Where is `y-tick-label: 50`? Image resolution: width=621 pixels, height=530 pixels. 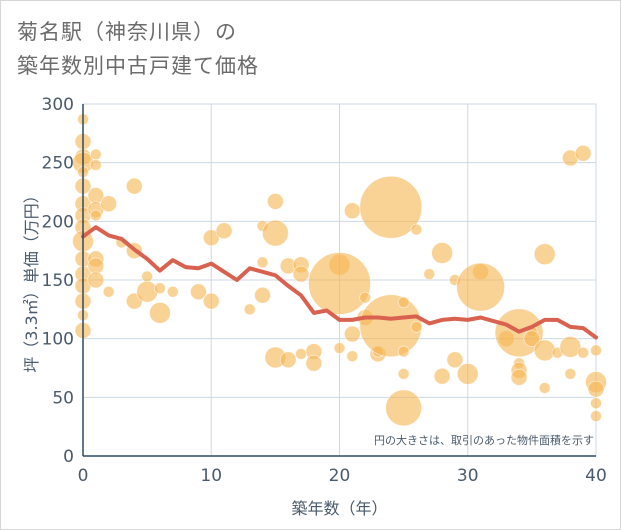 y-tick-label: 50 is located at coordinates (63, 398).